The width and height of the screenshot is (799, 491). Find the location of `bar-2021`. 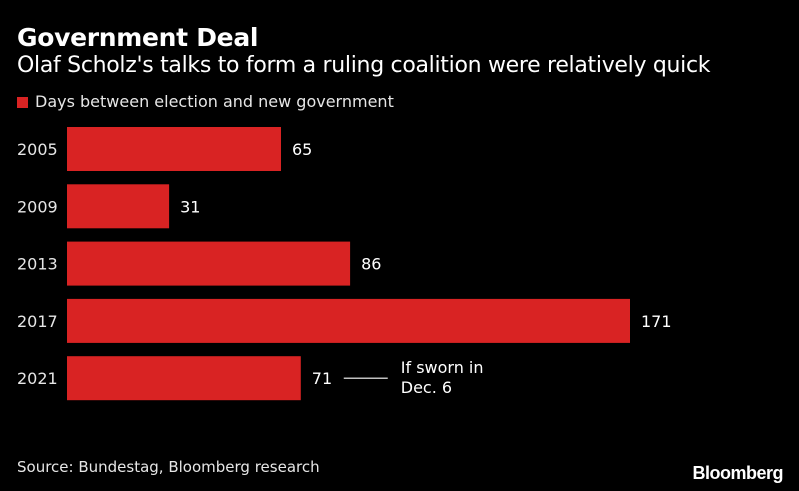

bar-2021 is located at coordinates (184, 378).